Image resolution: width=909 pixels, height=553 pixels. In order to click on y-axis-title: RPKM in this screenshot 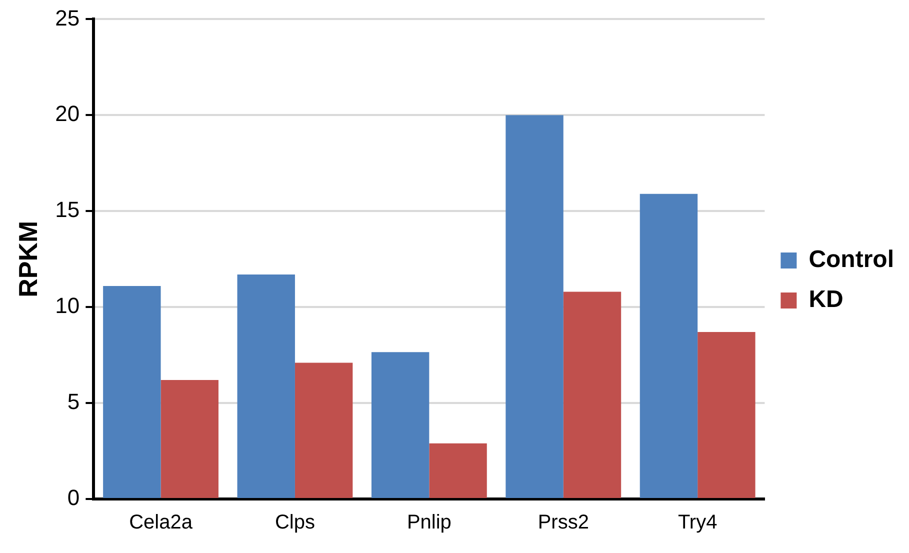, I will do `click(27, 259)`.